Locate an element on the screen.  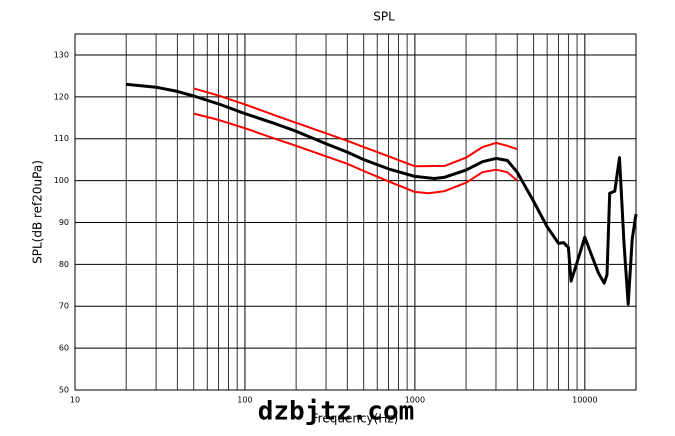
chart-title: SPL is located at coordinates (384, 17).